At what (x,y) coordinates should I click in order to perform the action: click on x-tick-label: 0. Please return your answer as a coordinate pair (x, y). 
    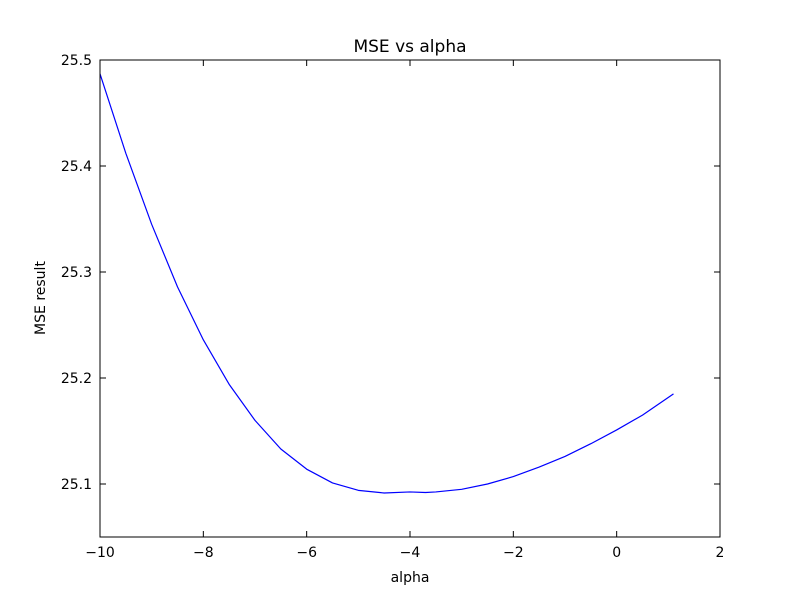
    Looking at the image, I should click on (616, 553).